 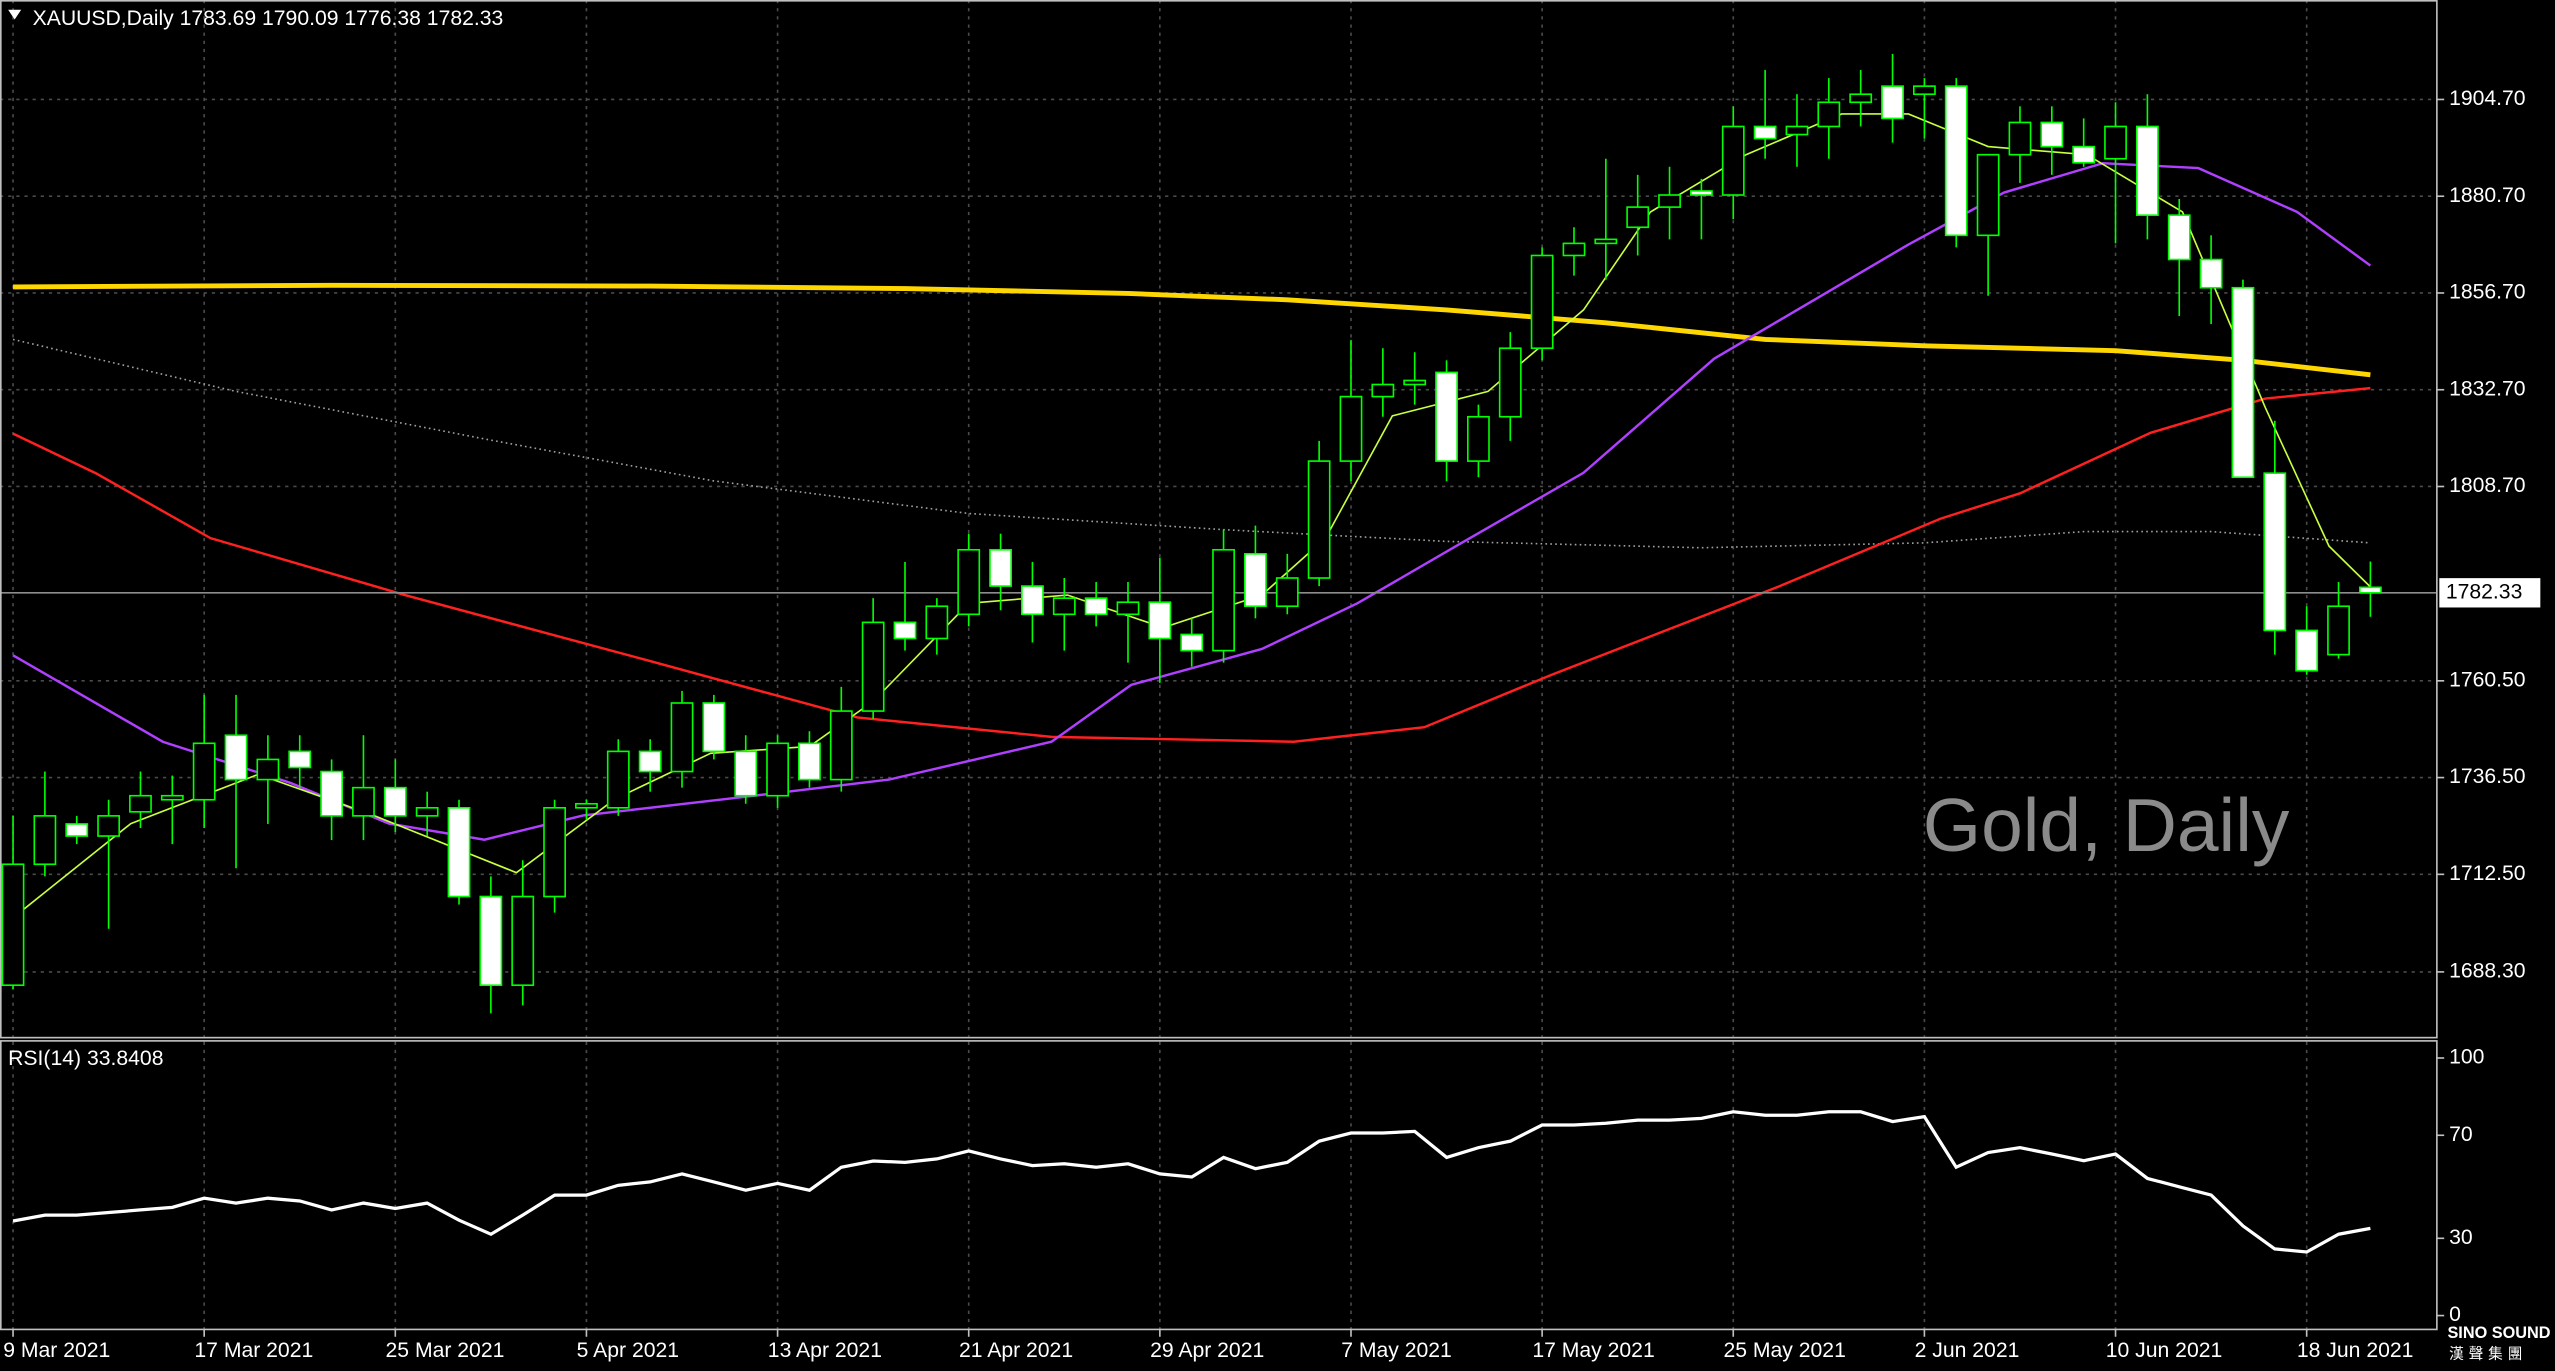 I want to click on moving-average, so click(x=1192, y=330).